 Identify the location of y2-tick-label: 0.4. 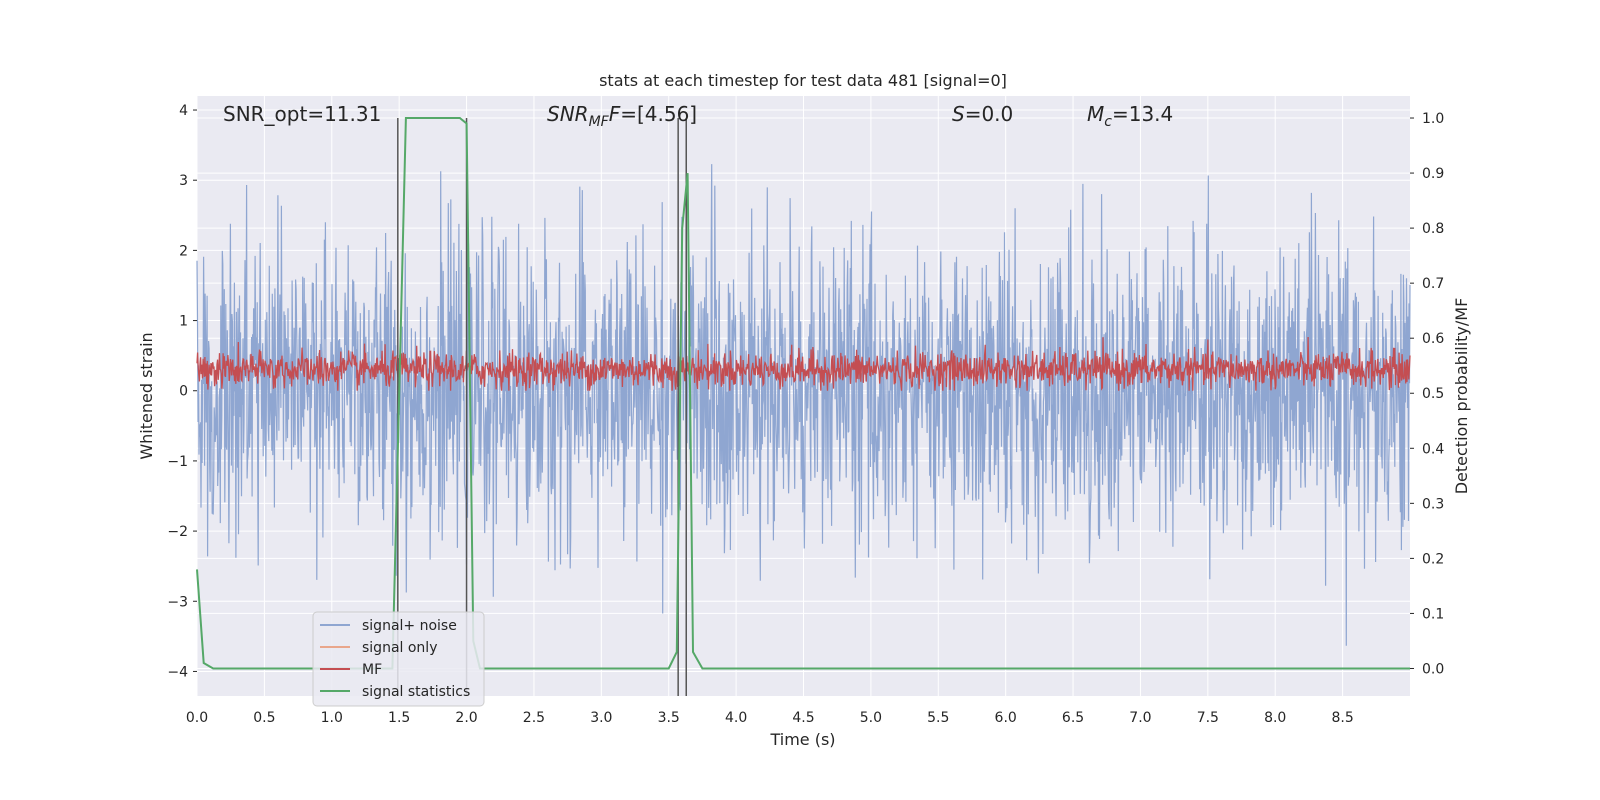
(1433, 449).